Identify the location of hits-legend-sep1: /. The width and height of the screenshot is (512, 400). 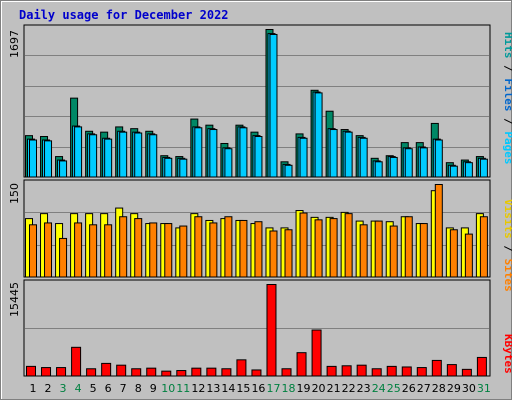
(507, 122).